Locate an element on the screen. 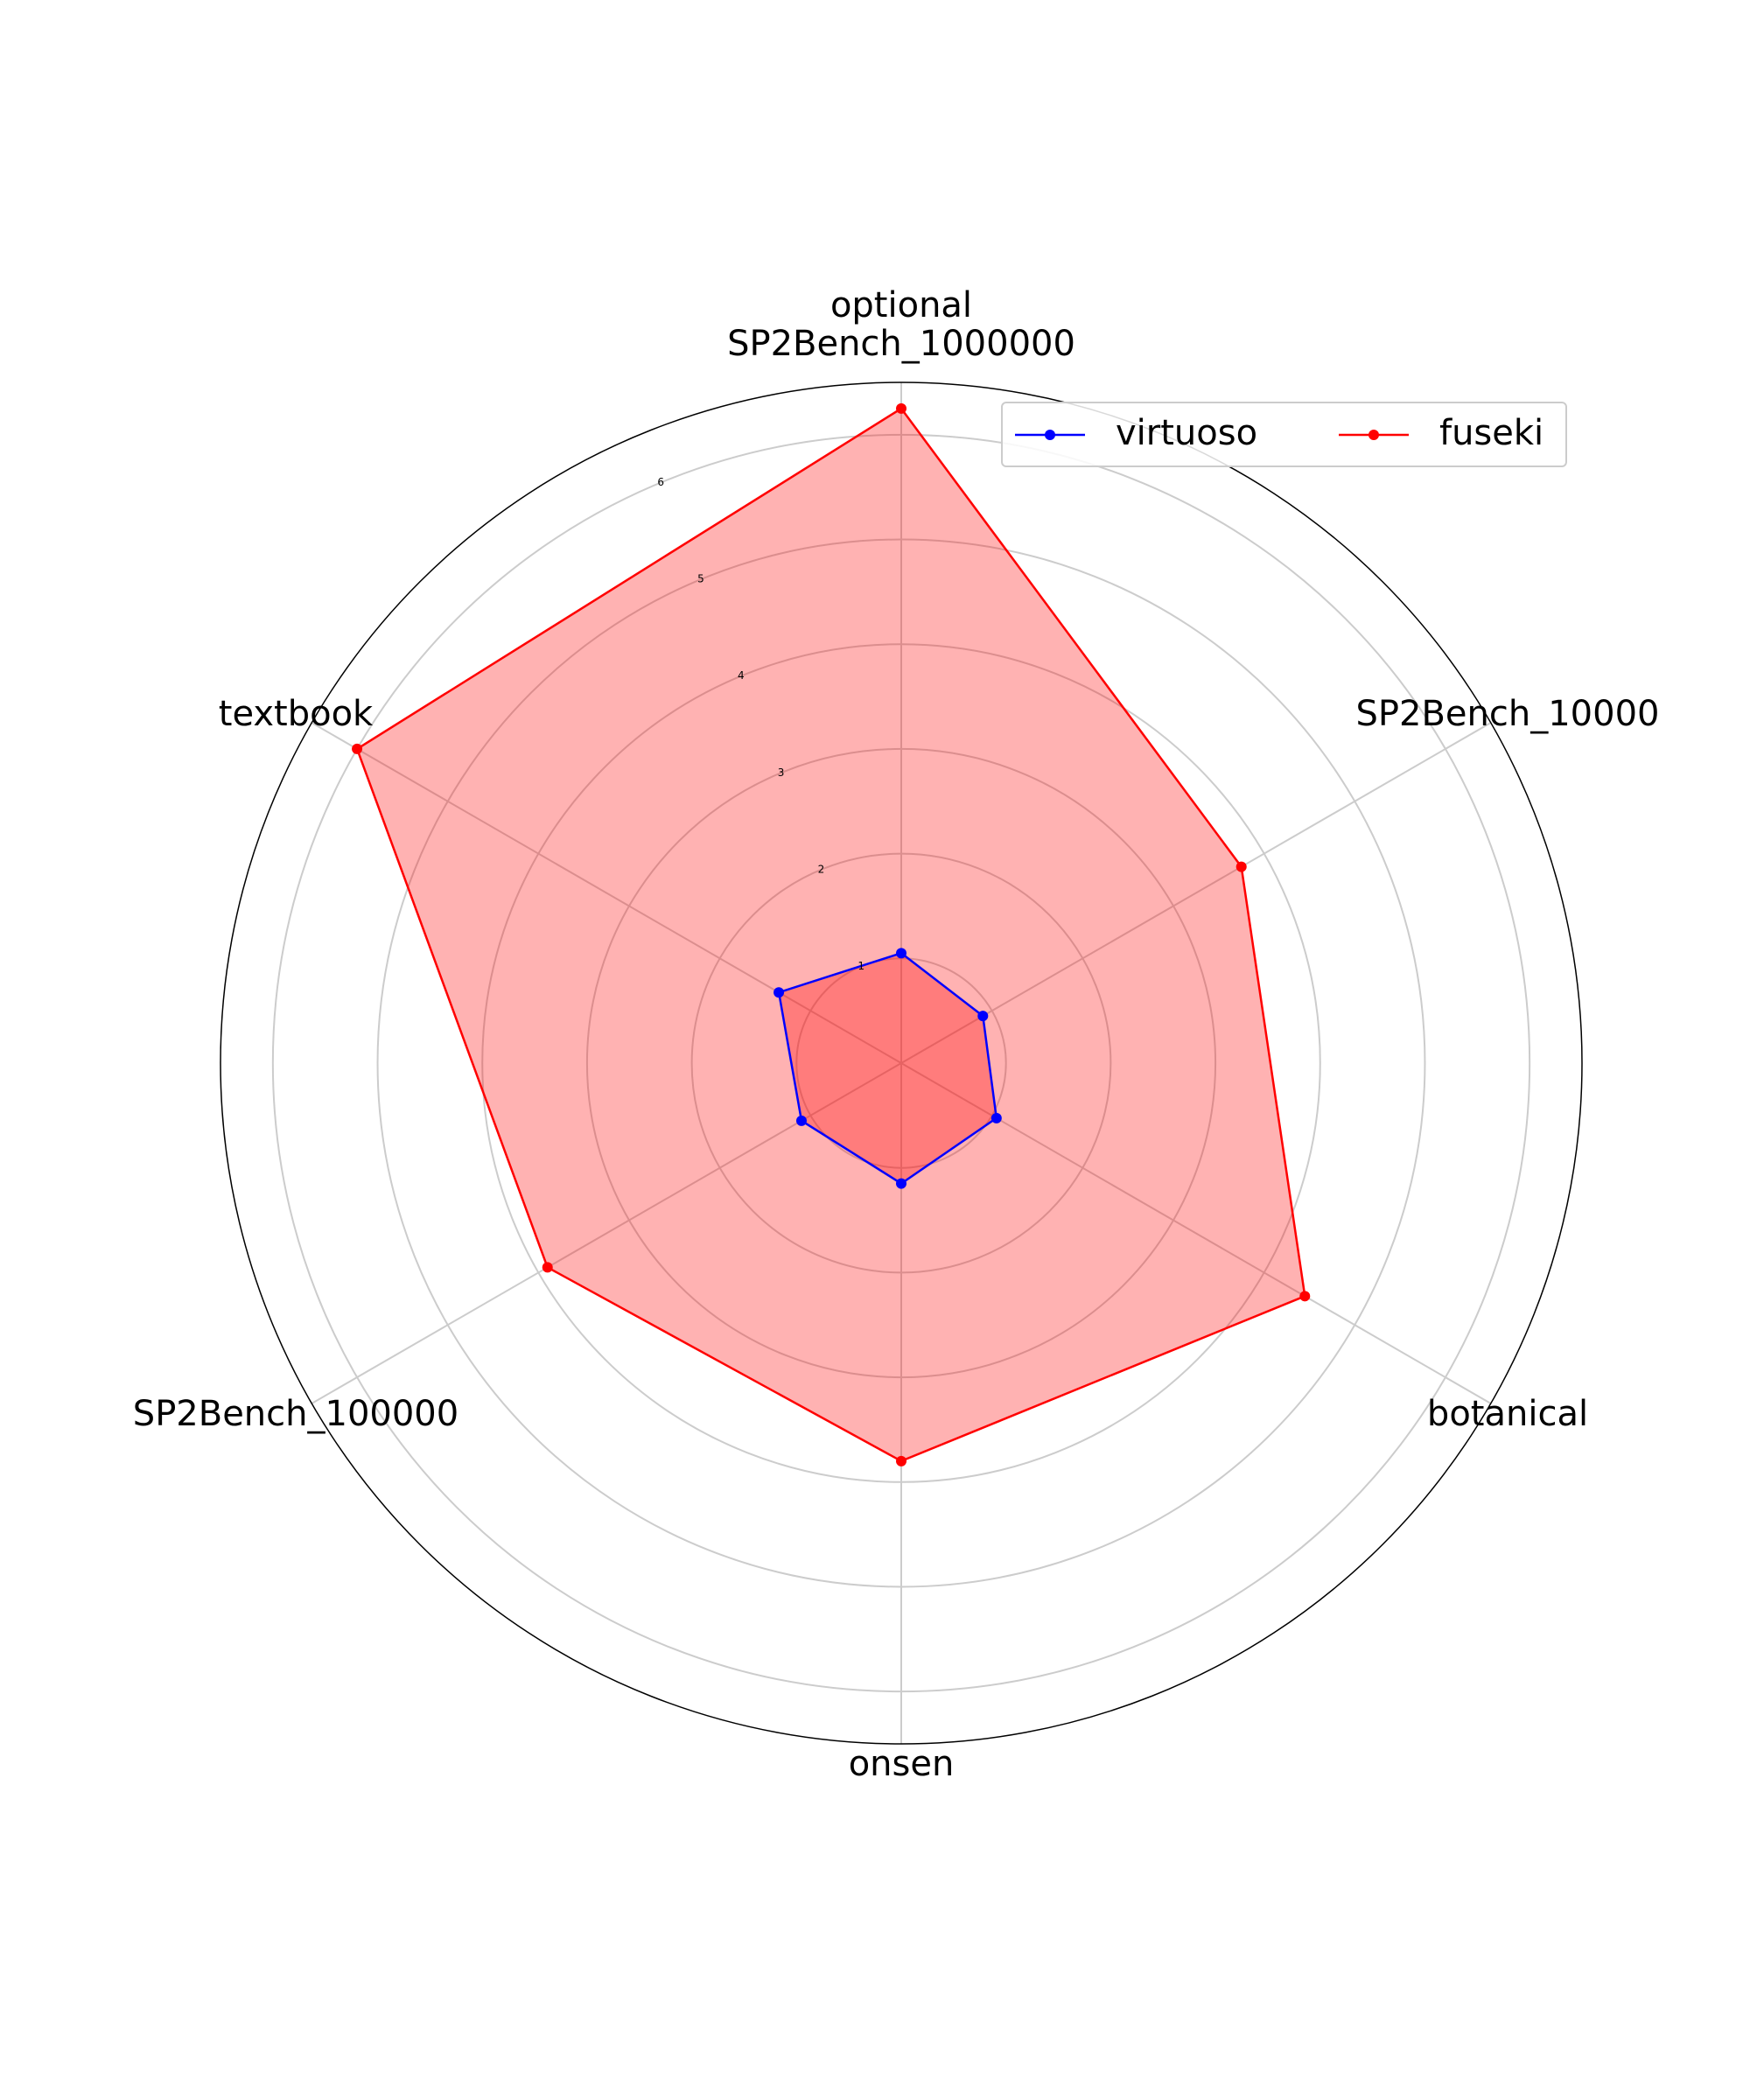 This screenshot has height=2100, width=1750. tick-label: 2 is located at coordinates (821, 869).